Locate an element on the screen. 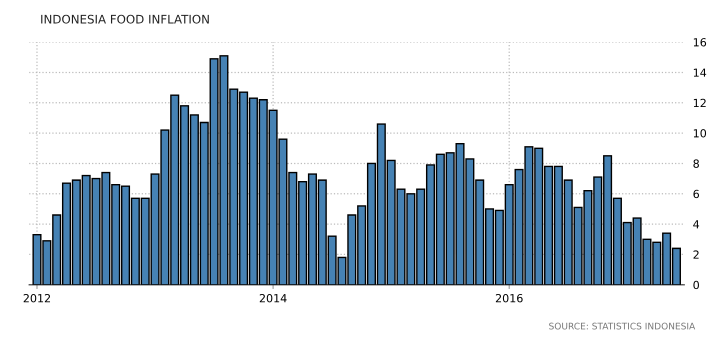 Image resolution: width=728 pixels, height=337 pixels. y-tick-label: 14 is located at coordinates (700, 72).